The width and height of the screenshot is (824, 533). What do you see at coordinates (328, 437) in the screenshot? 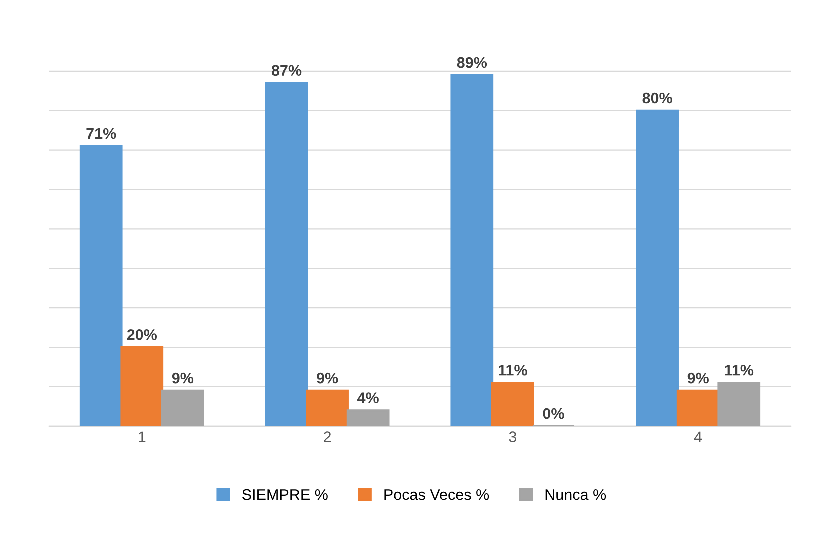
I see `x-tick-label: 2` at bounding box center [328, 437].